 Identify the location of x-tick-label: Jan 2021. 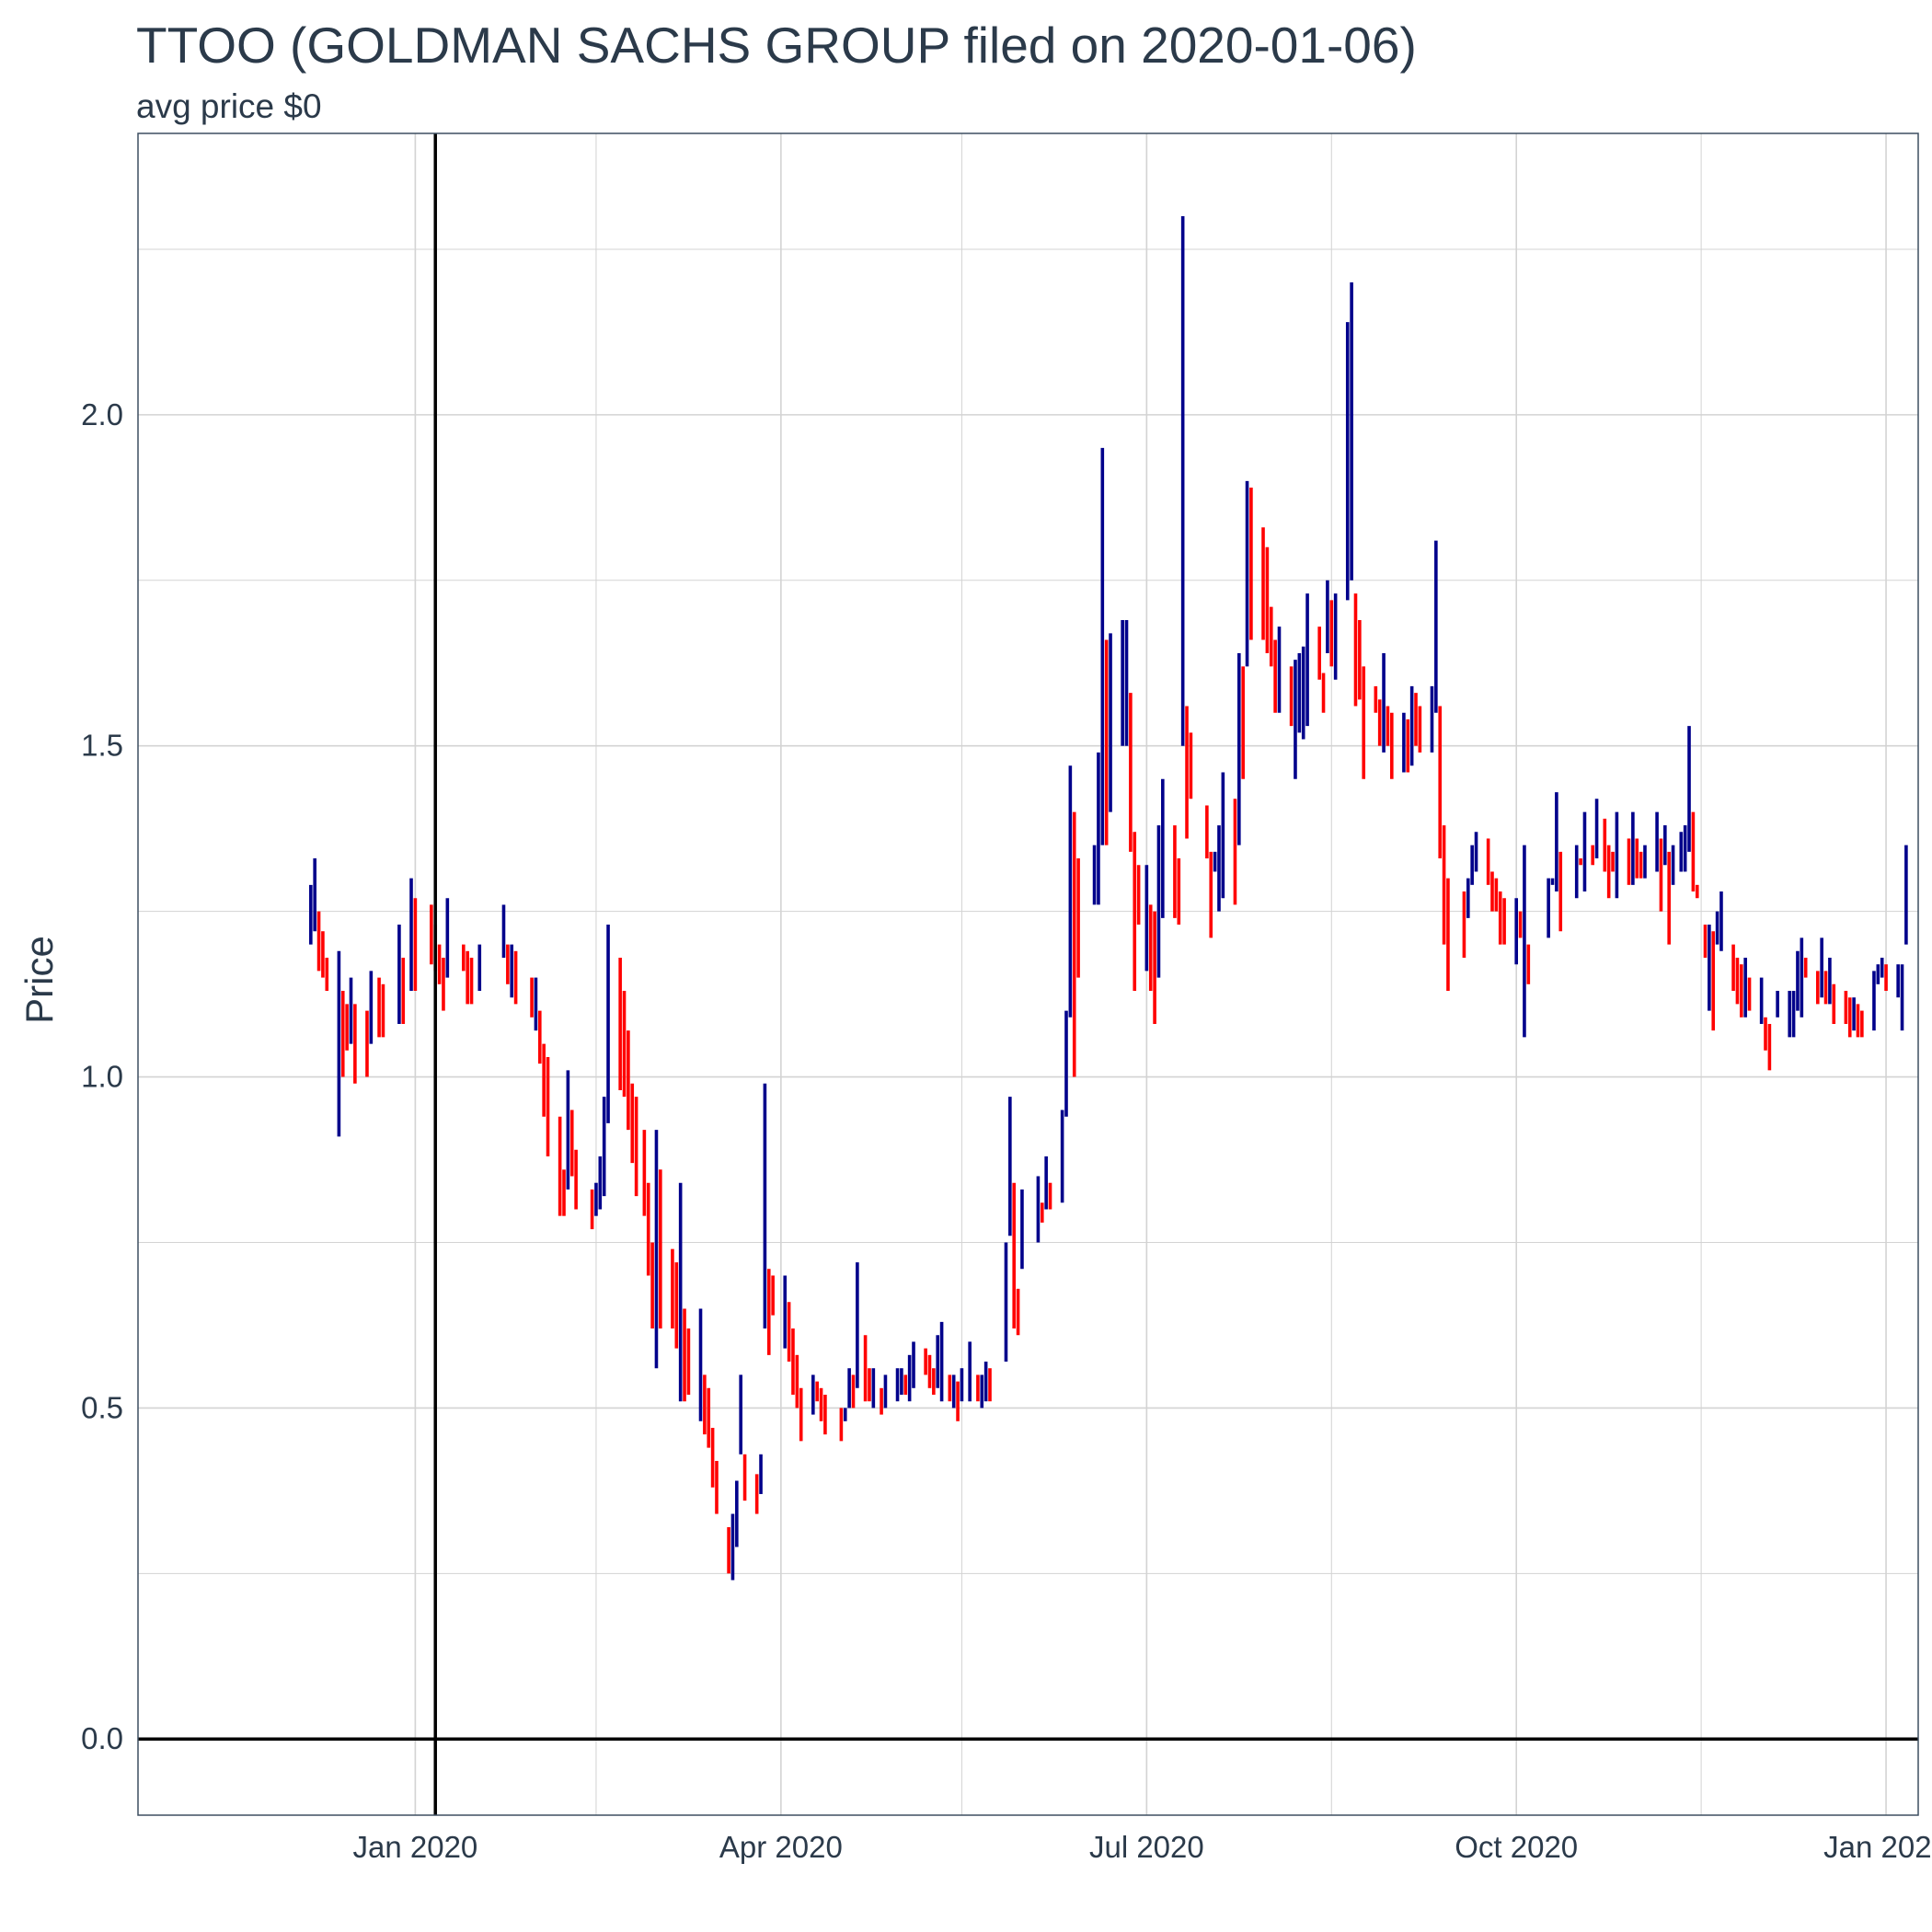
(1877, 1847).